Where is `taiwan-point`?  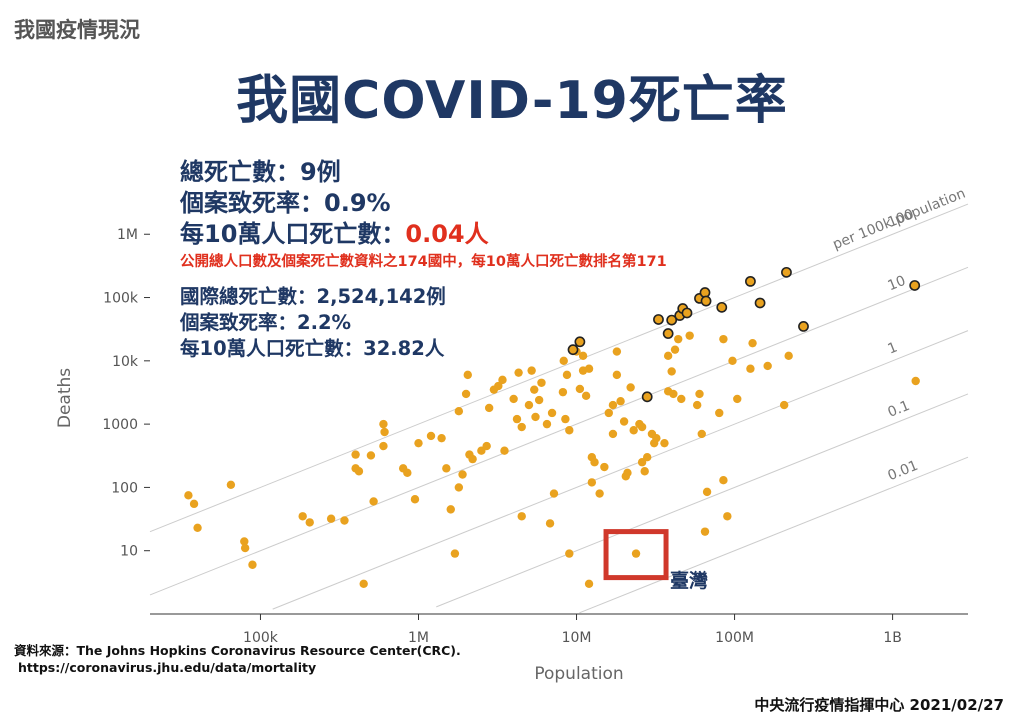
taiwan-point is located at coordinates (636, 553).